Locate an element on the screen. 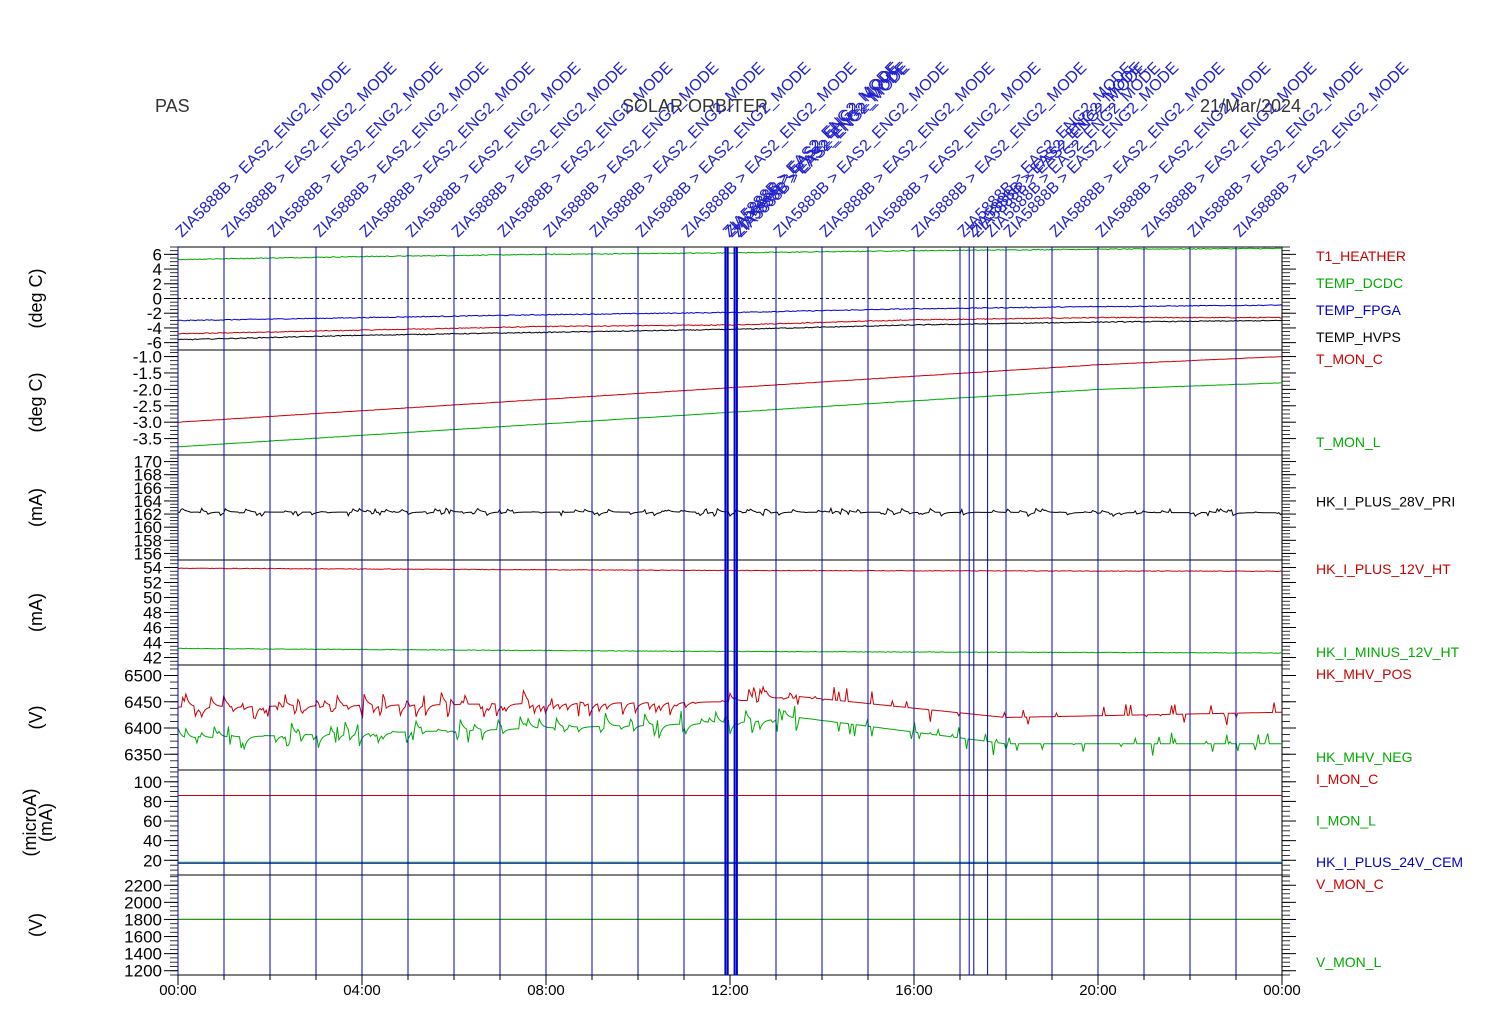  y-tick-label: -3.0 is located at coordinates (147, 422).